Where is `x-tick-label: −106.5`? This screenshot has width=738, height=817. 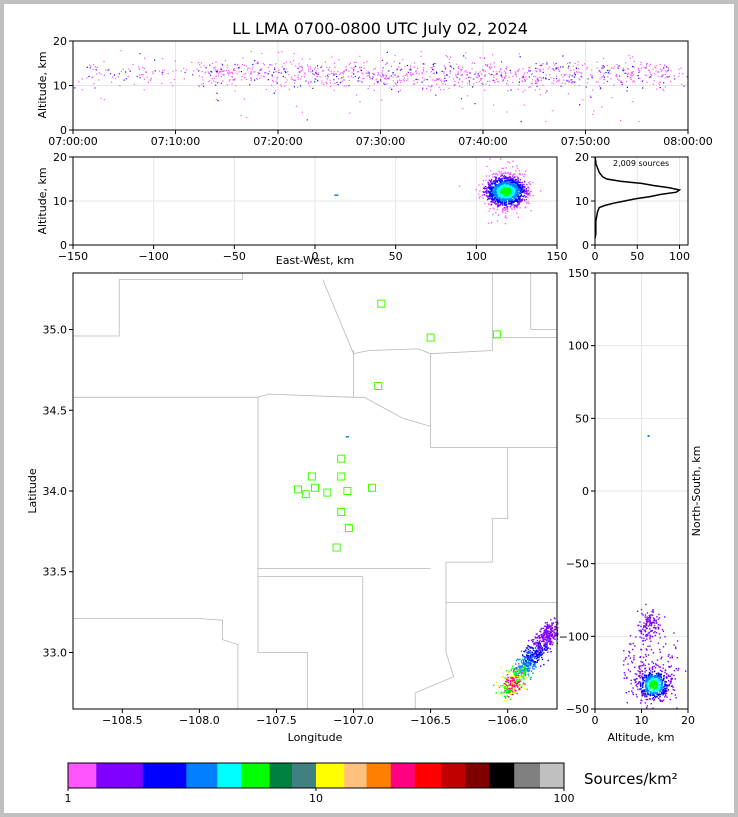
x-tick-label: −106.5 is located at coordinates (430, 720).